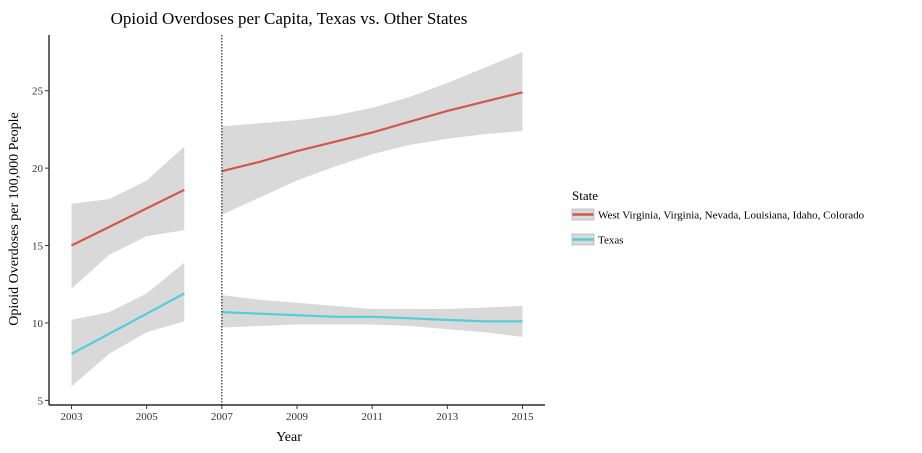  Describe the element at coordinates (41, 401) in the screenshot. I see `y-tick-label: 5` at that location.